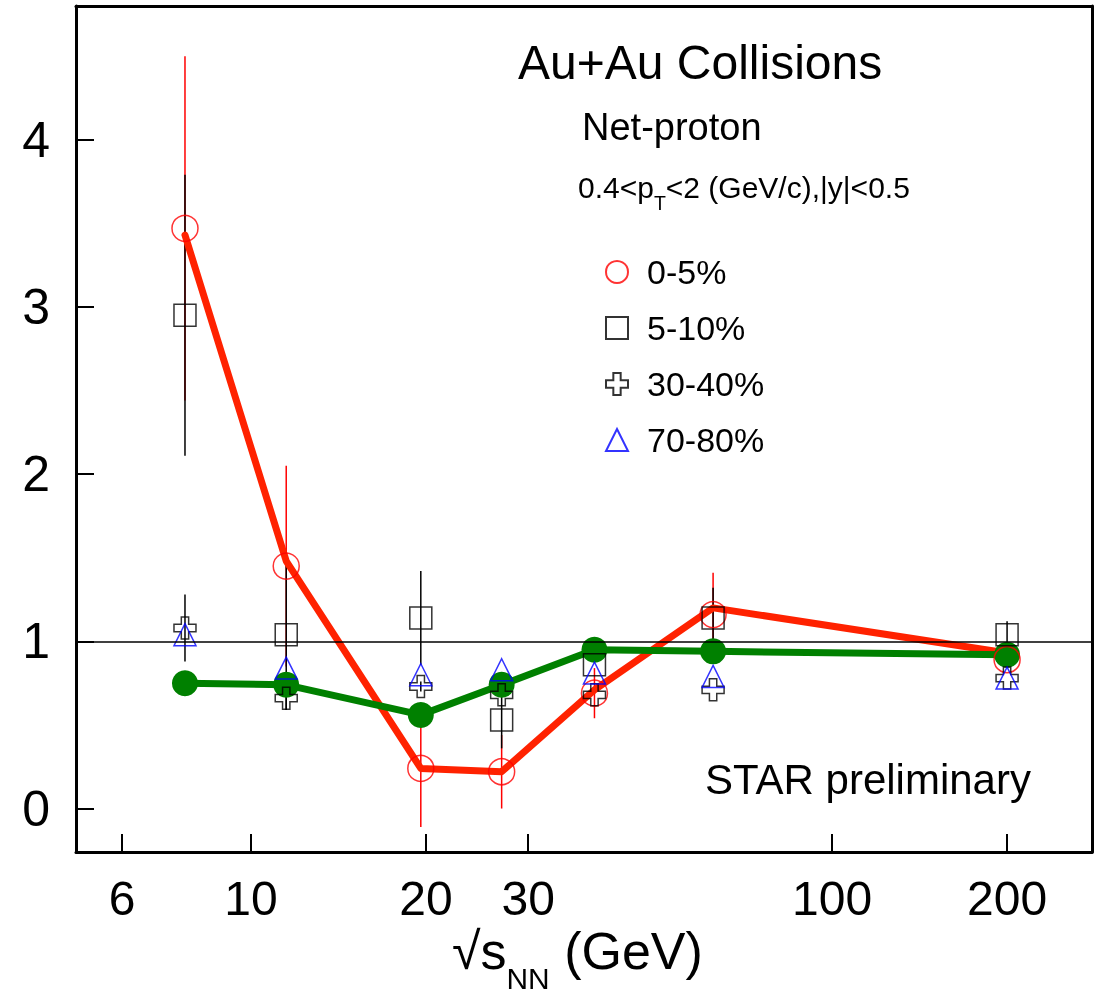  What do you see at coordinates (251, 898) in the screenshot?
I see `x-tick-label: 10` at bounding box center [251, 898].